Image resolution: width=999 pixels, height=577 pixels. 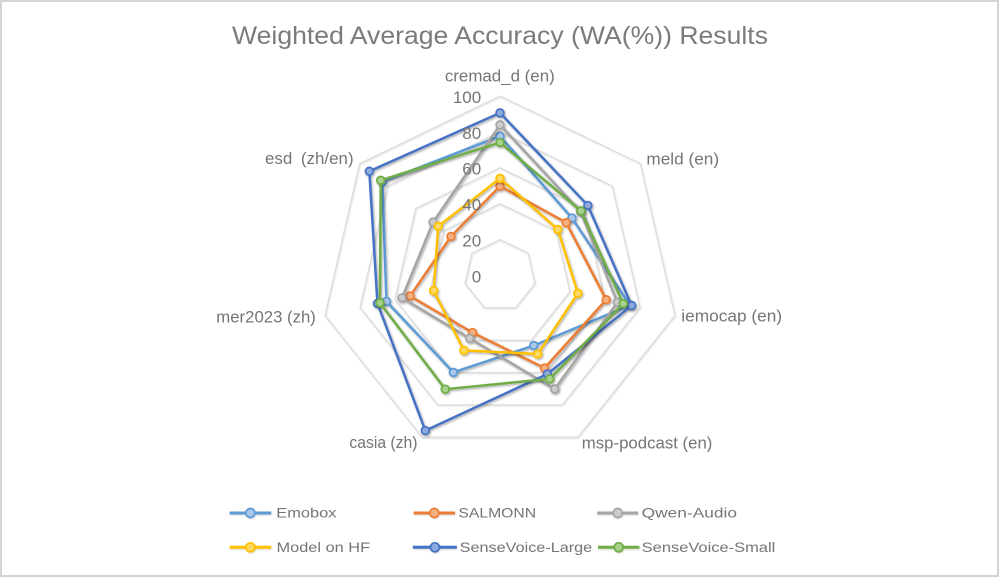 What do you see at coordinates (500, 75) in the screenshot?
I see `svg-text: cremad_d (en)` at bounding box center [500, 75].